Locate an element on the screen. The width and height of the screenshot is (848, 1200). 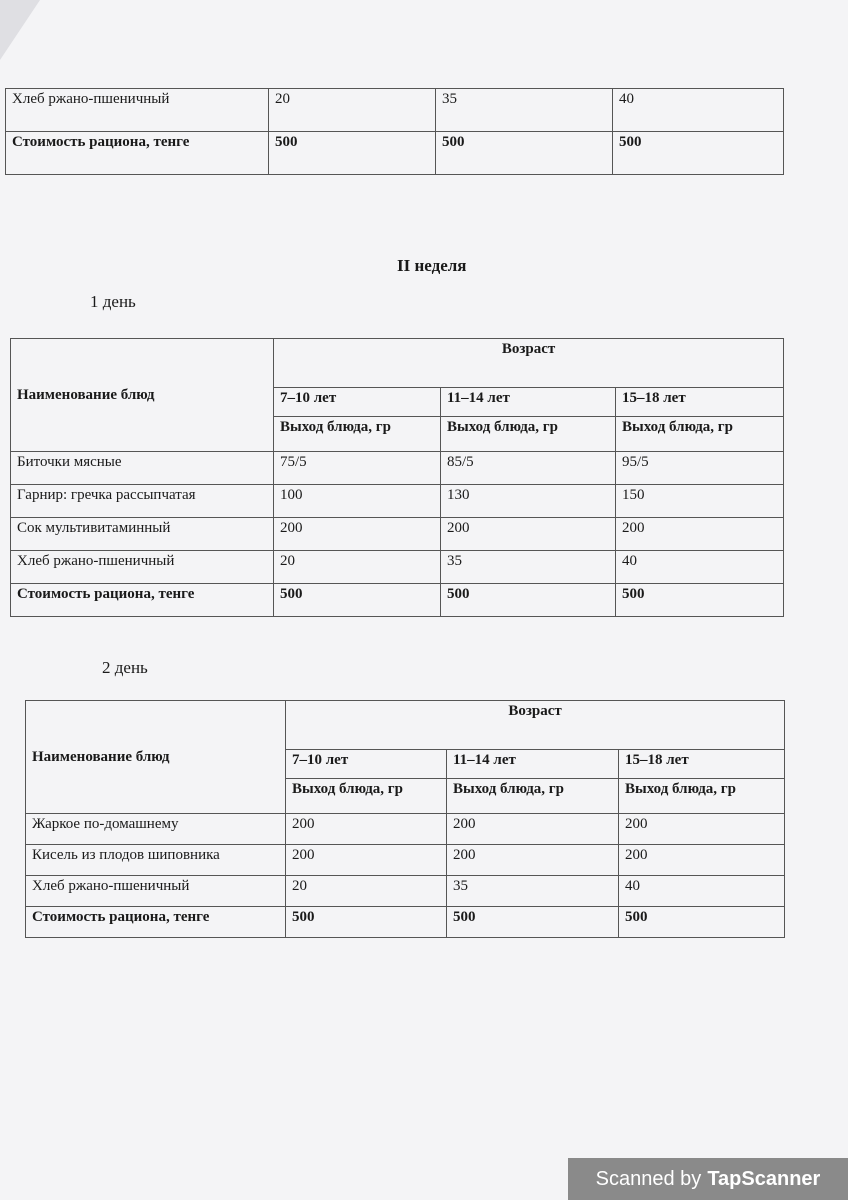
watermark-prefix: Scanned by is located at coordinates (648, 1178).